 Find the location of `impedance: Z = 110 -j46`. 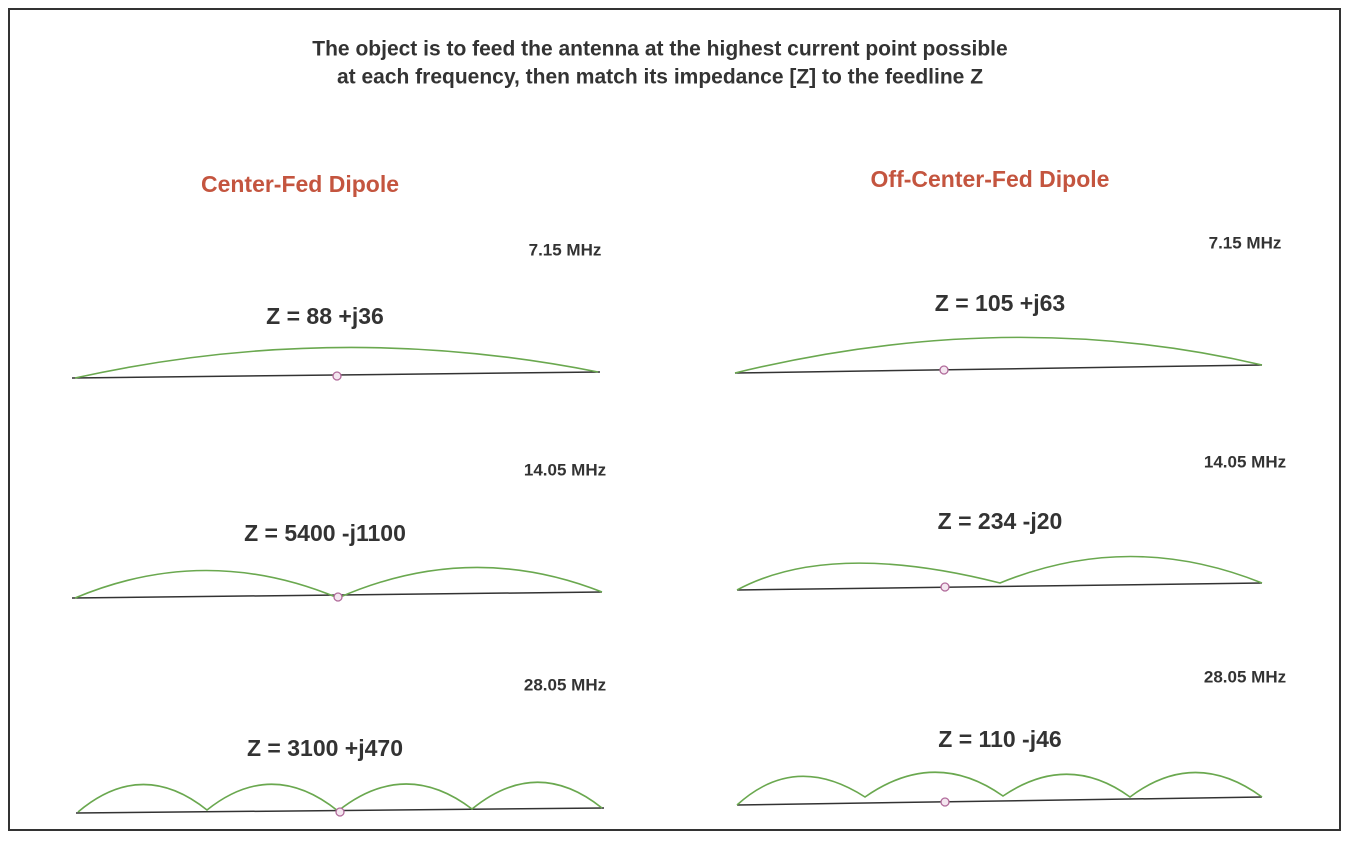

impedance: Z = 110 -j46 is located at coordinates (999, 739).